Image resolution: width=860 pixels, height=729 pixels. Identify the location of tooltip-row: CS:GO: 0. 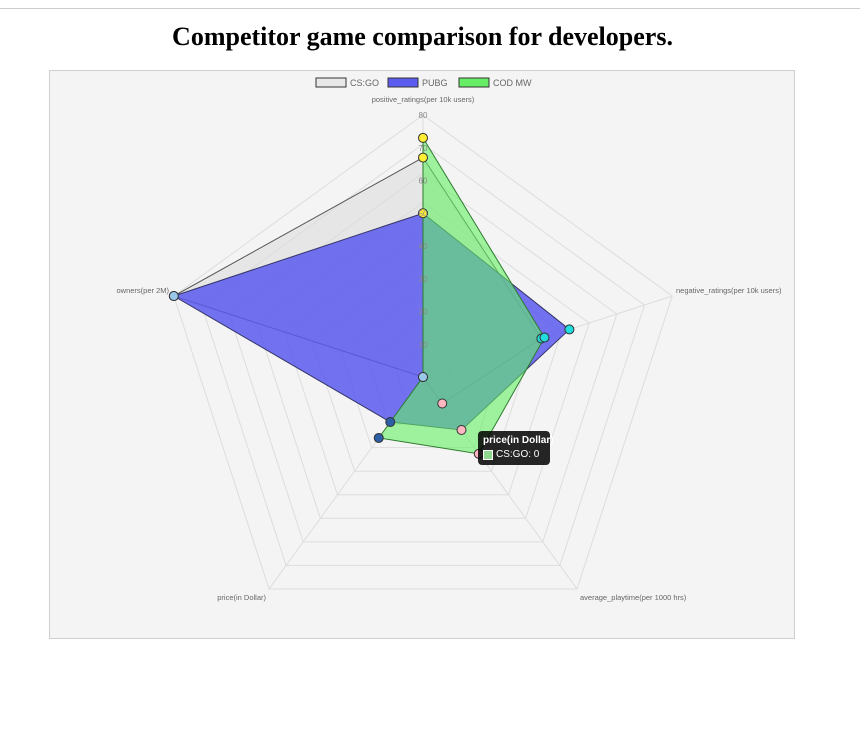
(514, 455).